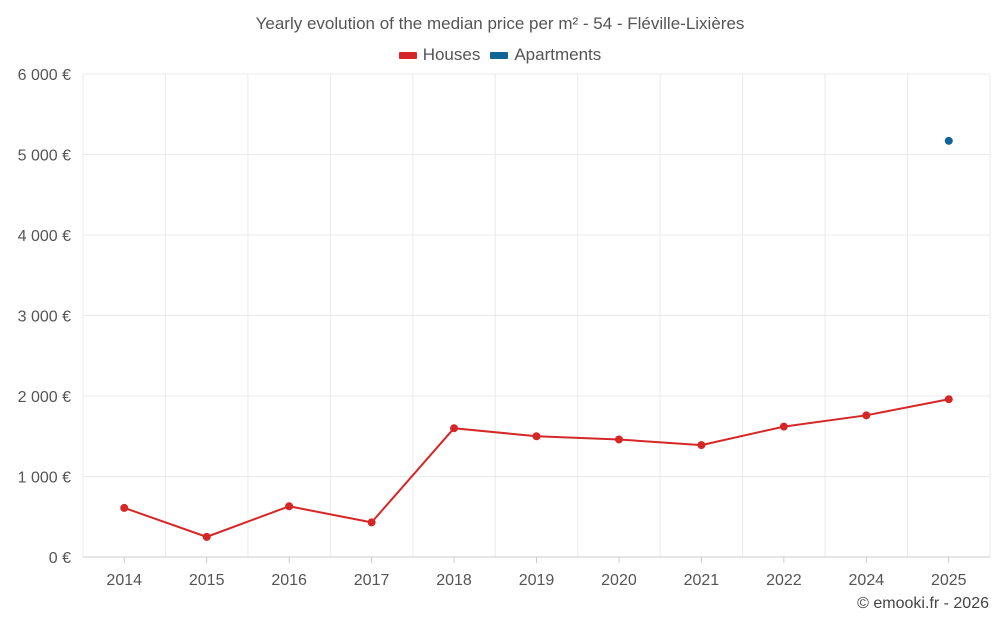 This screenshot has width=1000, height=625. What do you see at coordinates (124, 580) in the screenshot?
I see `x-tick-label: 2014` at bounding box center [124, 580].